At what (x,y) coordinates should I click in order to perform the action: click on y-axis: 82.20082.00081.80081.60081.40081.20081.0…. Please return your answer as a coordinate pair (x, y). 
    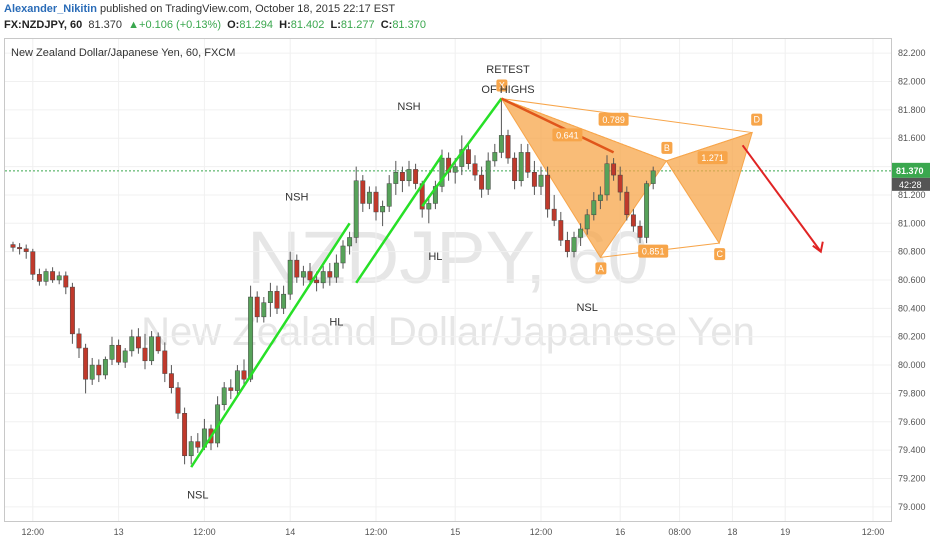
    Looking at the image, I should click on (911, 280).